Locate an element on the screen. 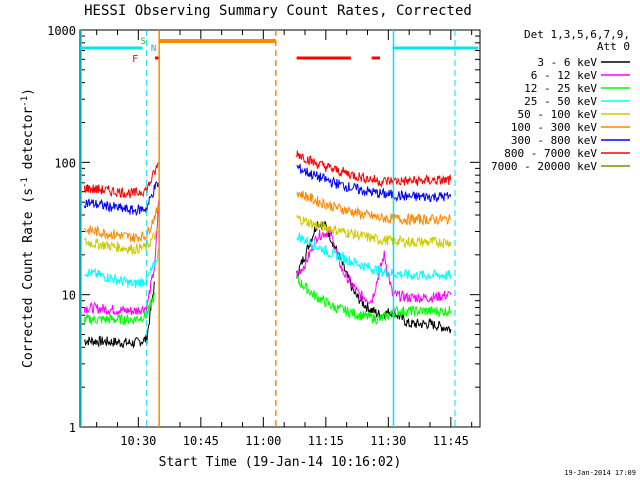  y-tick-label: 100 is located at coordinates (65, 163).